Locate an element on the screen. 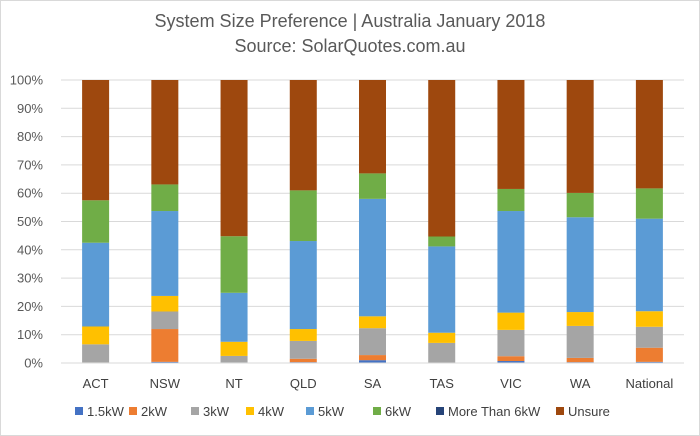 The height and width of the screenshot is (436, 700). y-tick-label: 20% is located at coordinates (30, 306).